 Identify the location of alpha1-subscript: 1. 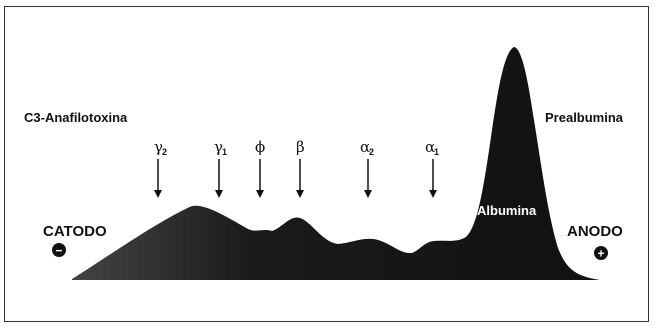
(436, 152).